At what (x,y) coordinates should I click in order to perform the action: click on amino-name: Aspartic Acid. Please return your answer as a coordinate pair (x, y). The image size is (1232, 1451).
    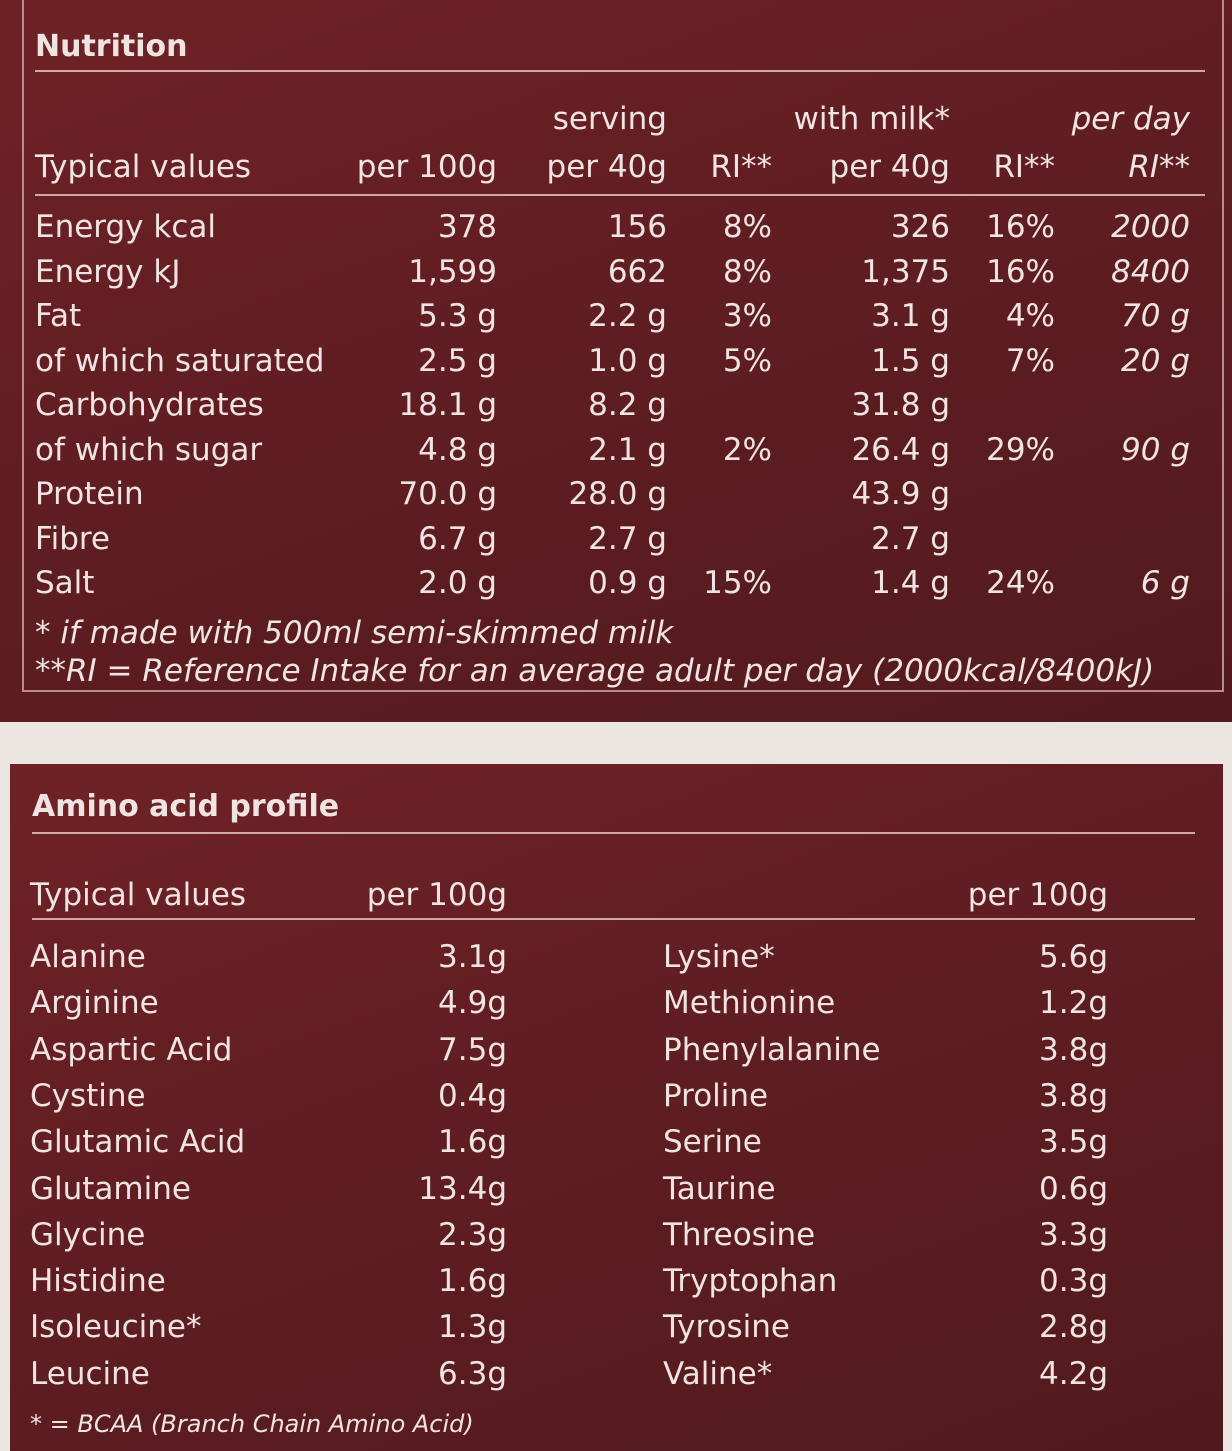
    Looking at the image, I should click on (131, 1049).